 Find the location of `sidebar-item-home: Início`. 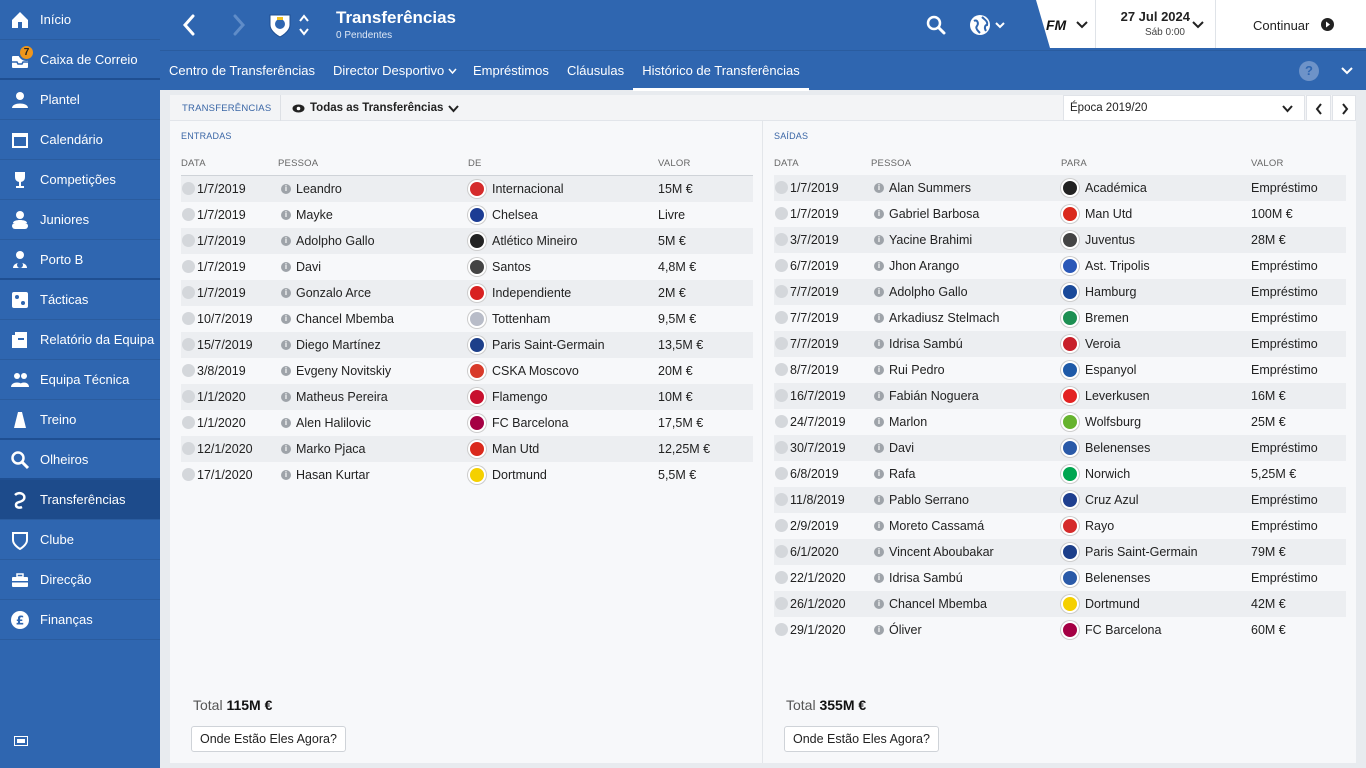

sidebar-item-home: Início is located at coordinates (80, 20).